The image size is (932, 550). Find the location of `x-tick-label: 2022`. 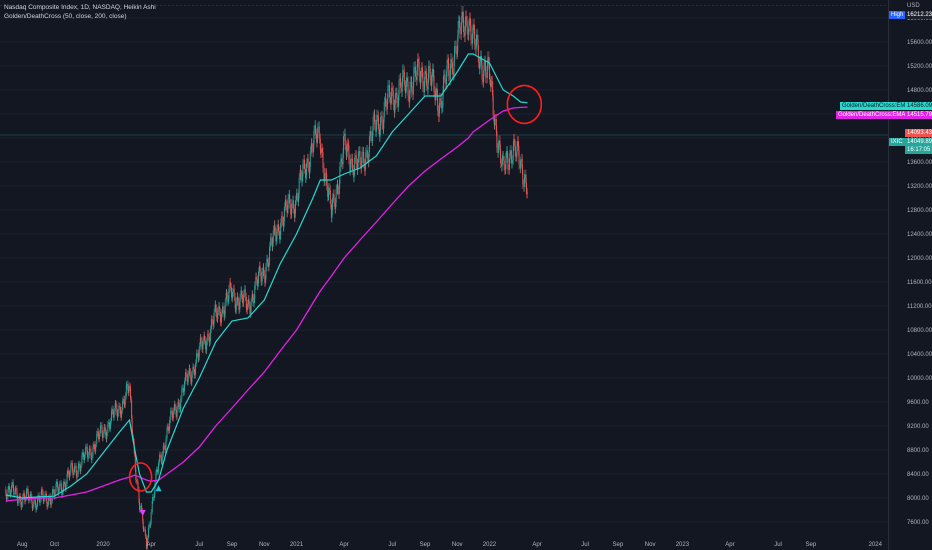

x-tick-label: 2022 is located at coordinates (490, 545).